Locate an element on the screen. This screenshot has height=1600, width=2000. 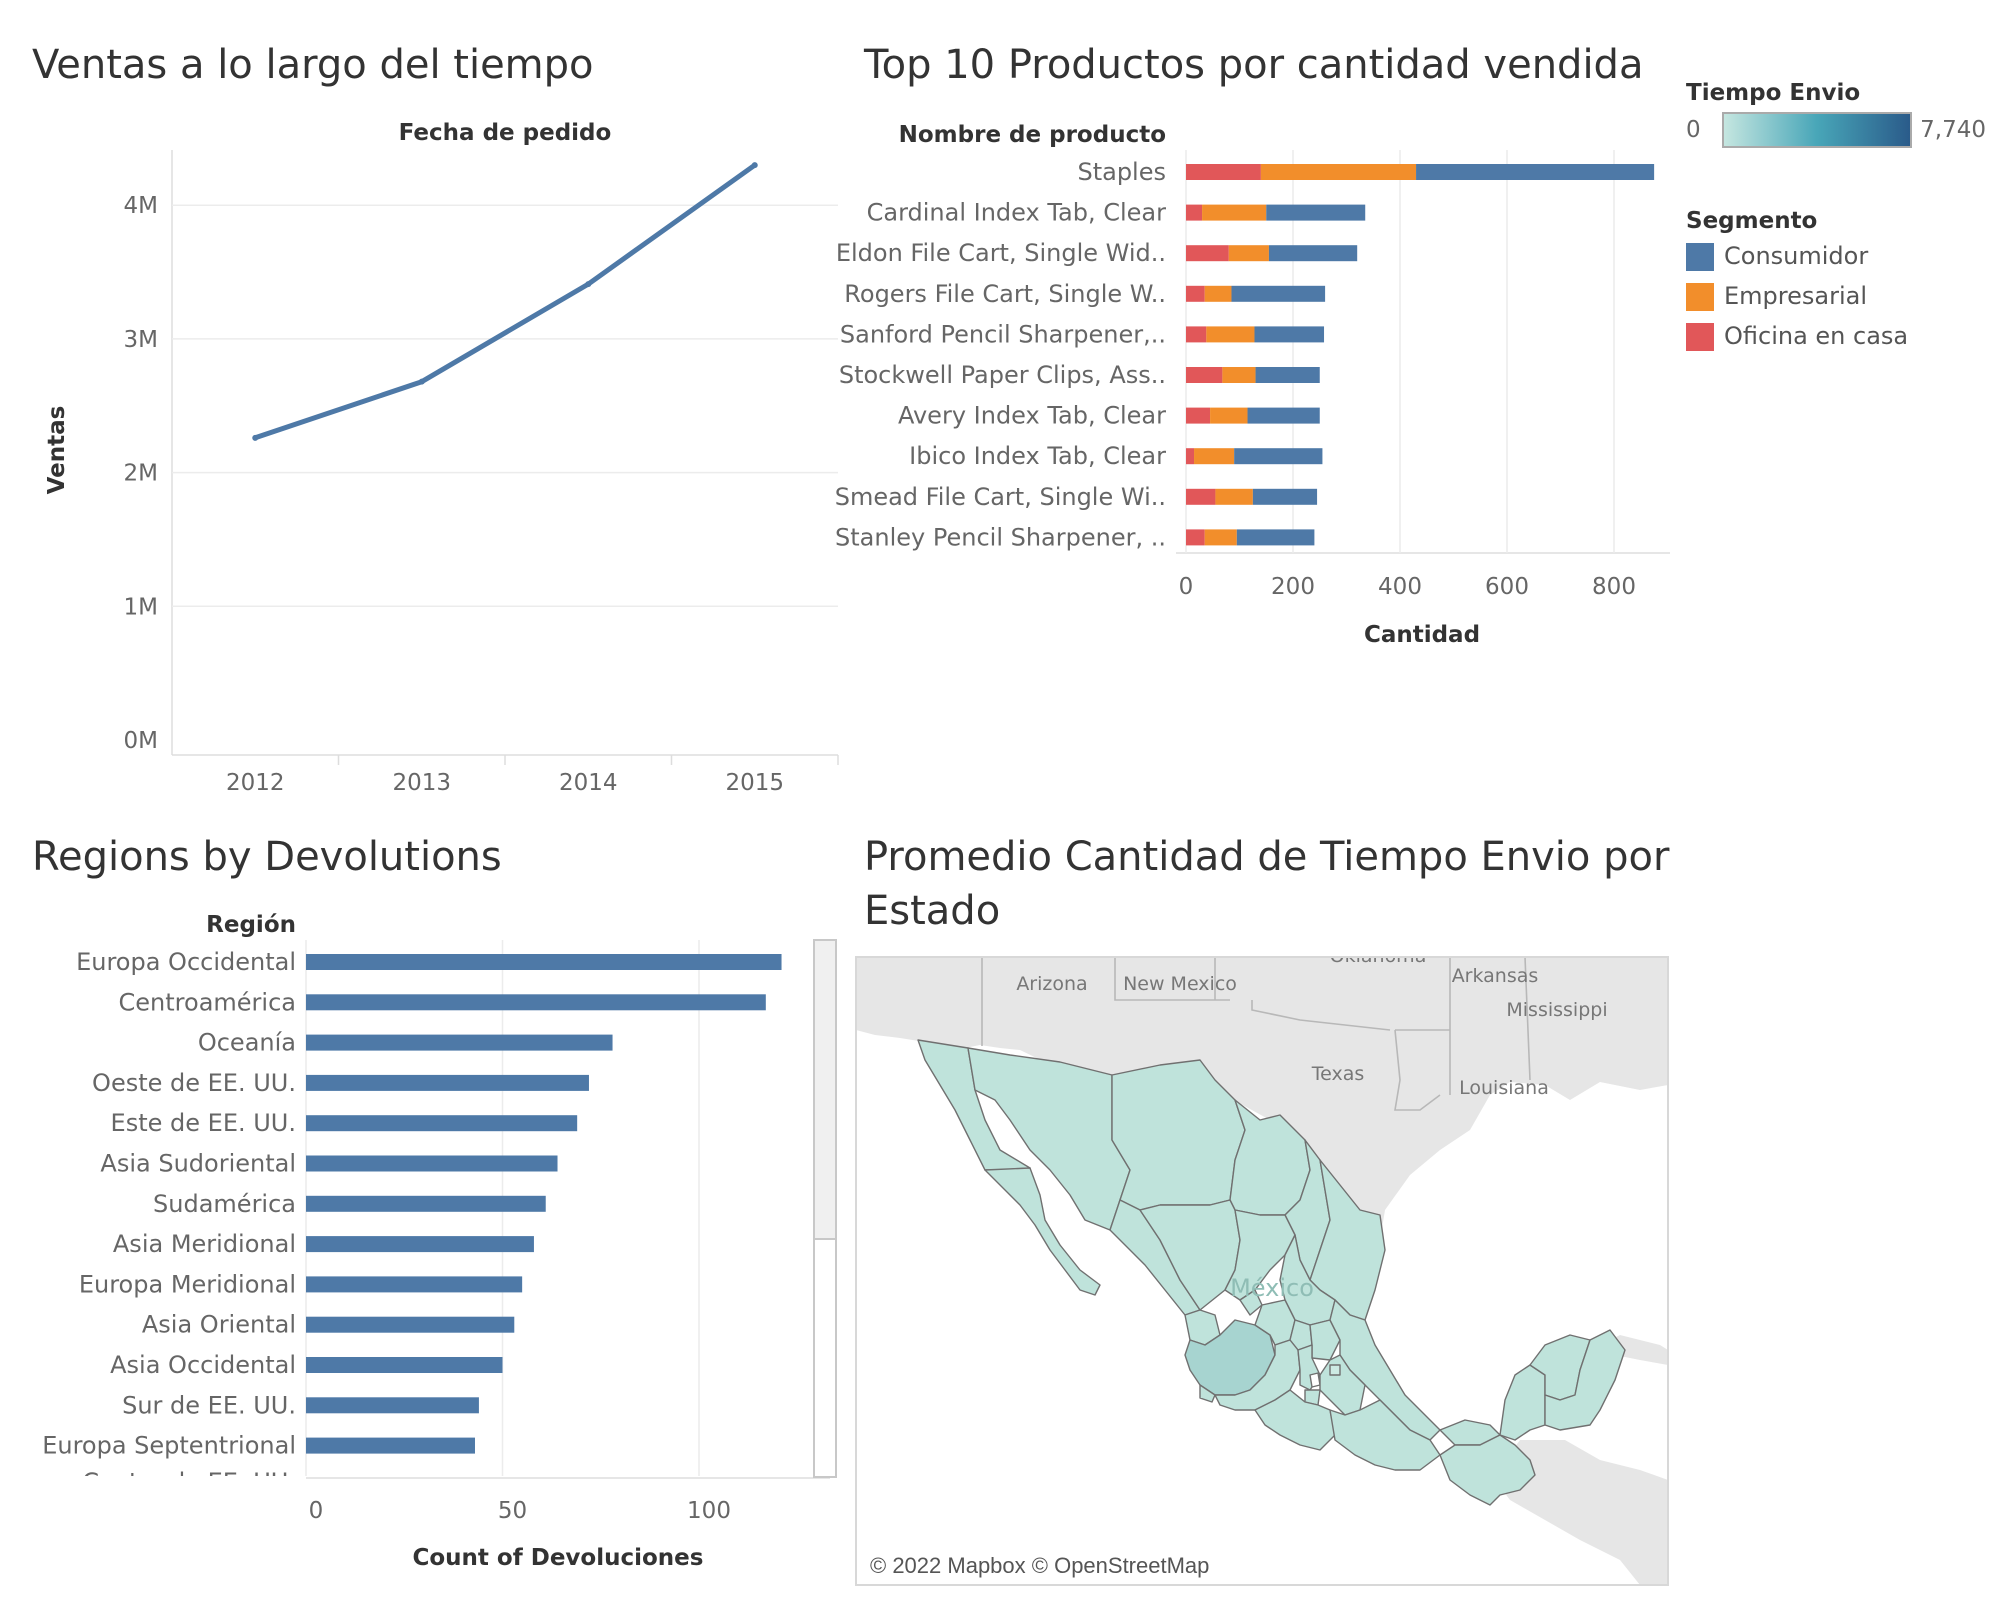
top10-bar-rogers-file-cart-single-w-empresarial is located at coordinates (1218, 293).